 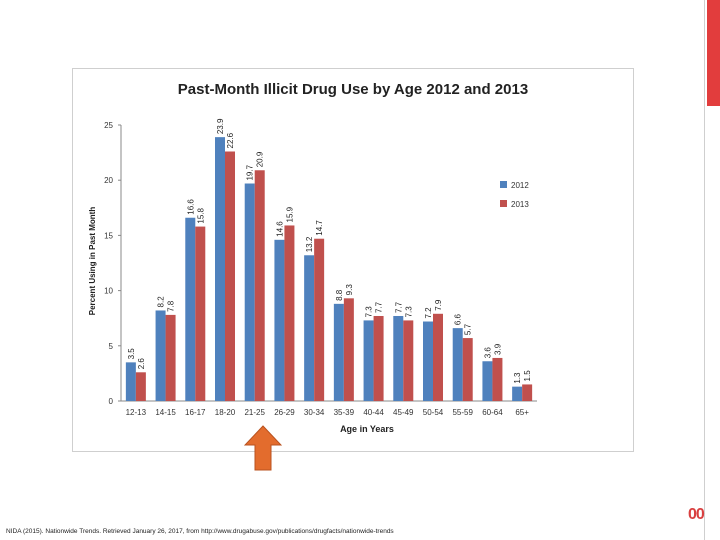 What do you see at coordinates (462, 412) in the screenshot?
I see `x-tick-label: 55-59` at bounding box center [462, 412].